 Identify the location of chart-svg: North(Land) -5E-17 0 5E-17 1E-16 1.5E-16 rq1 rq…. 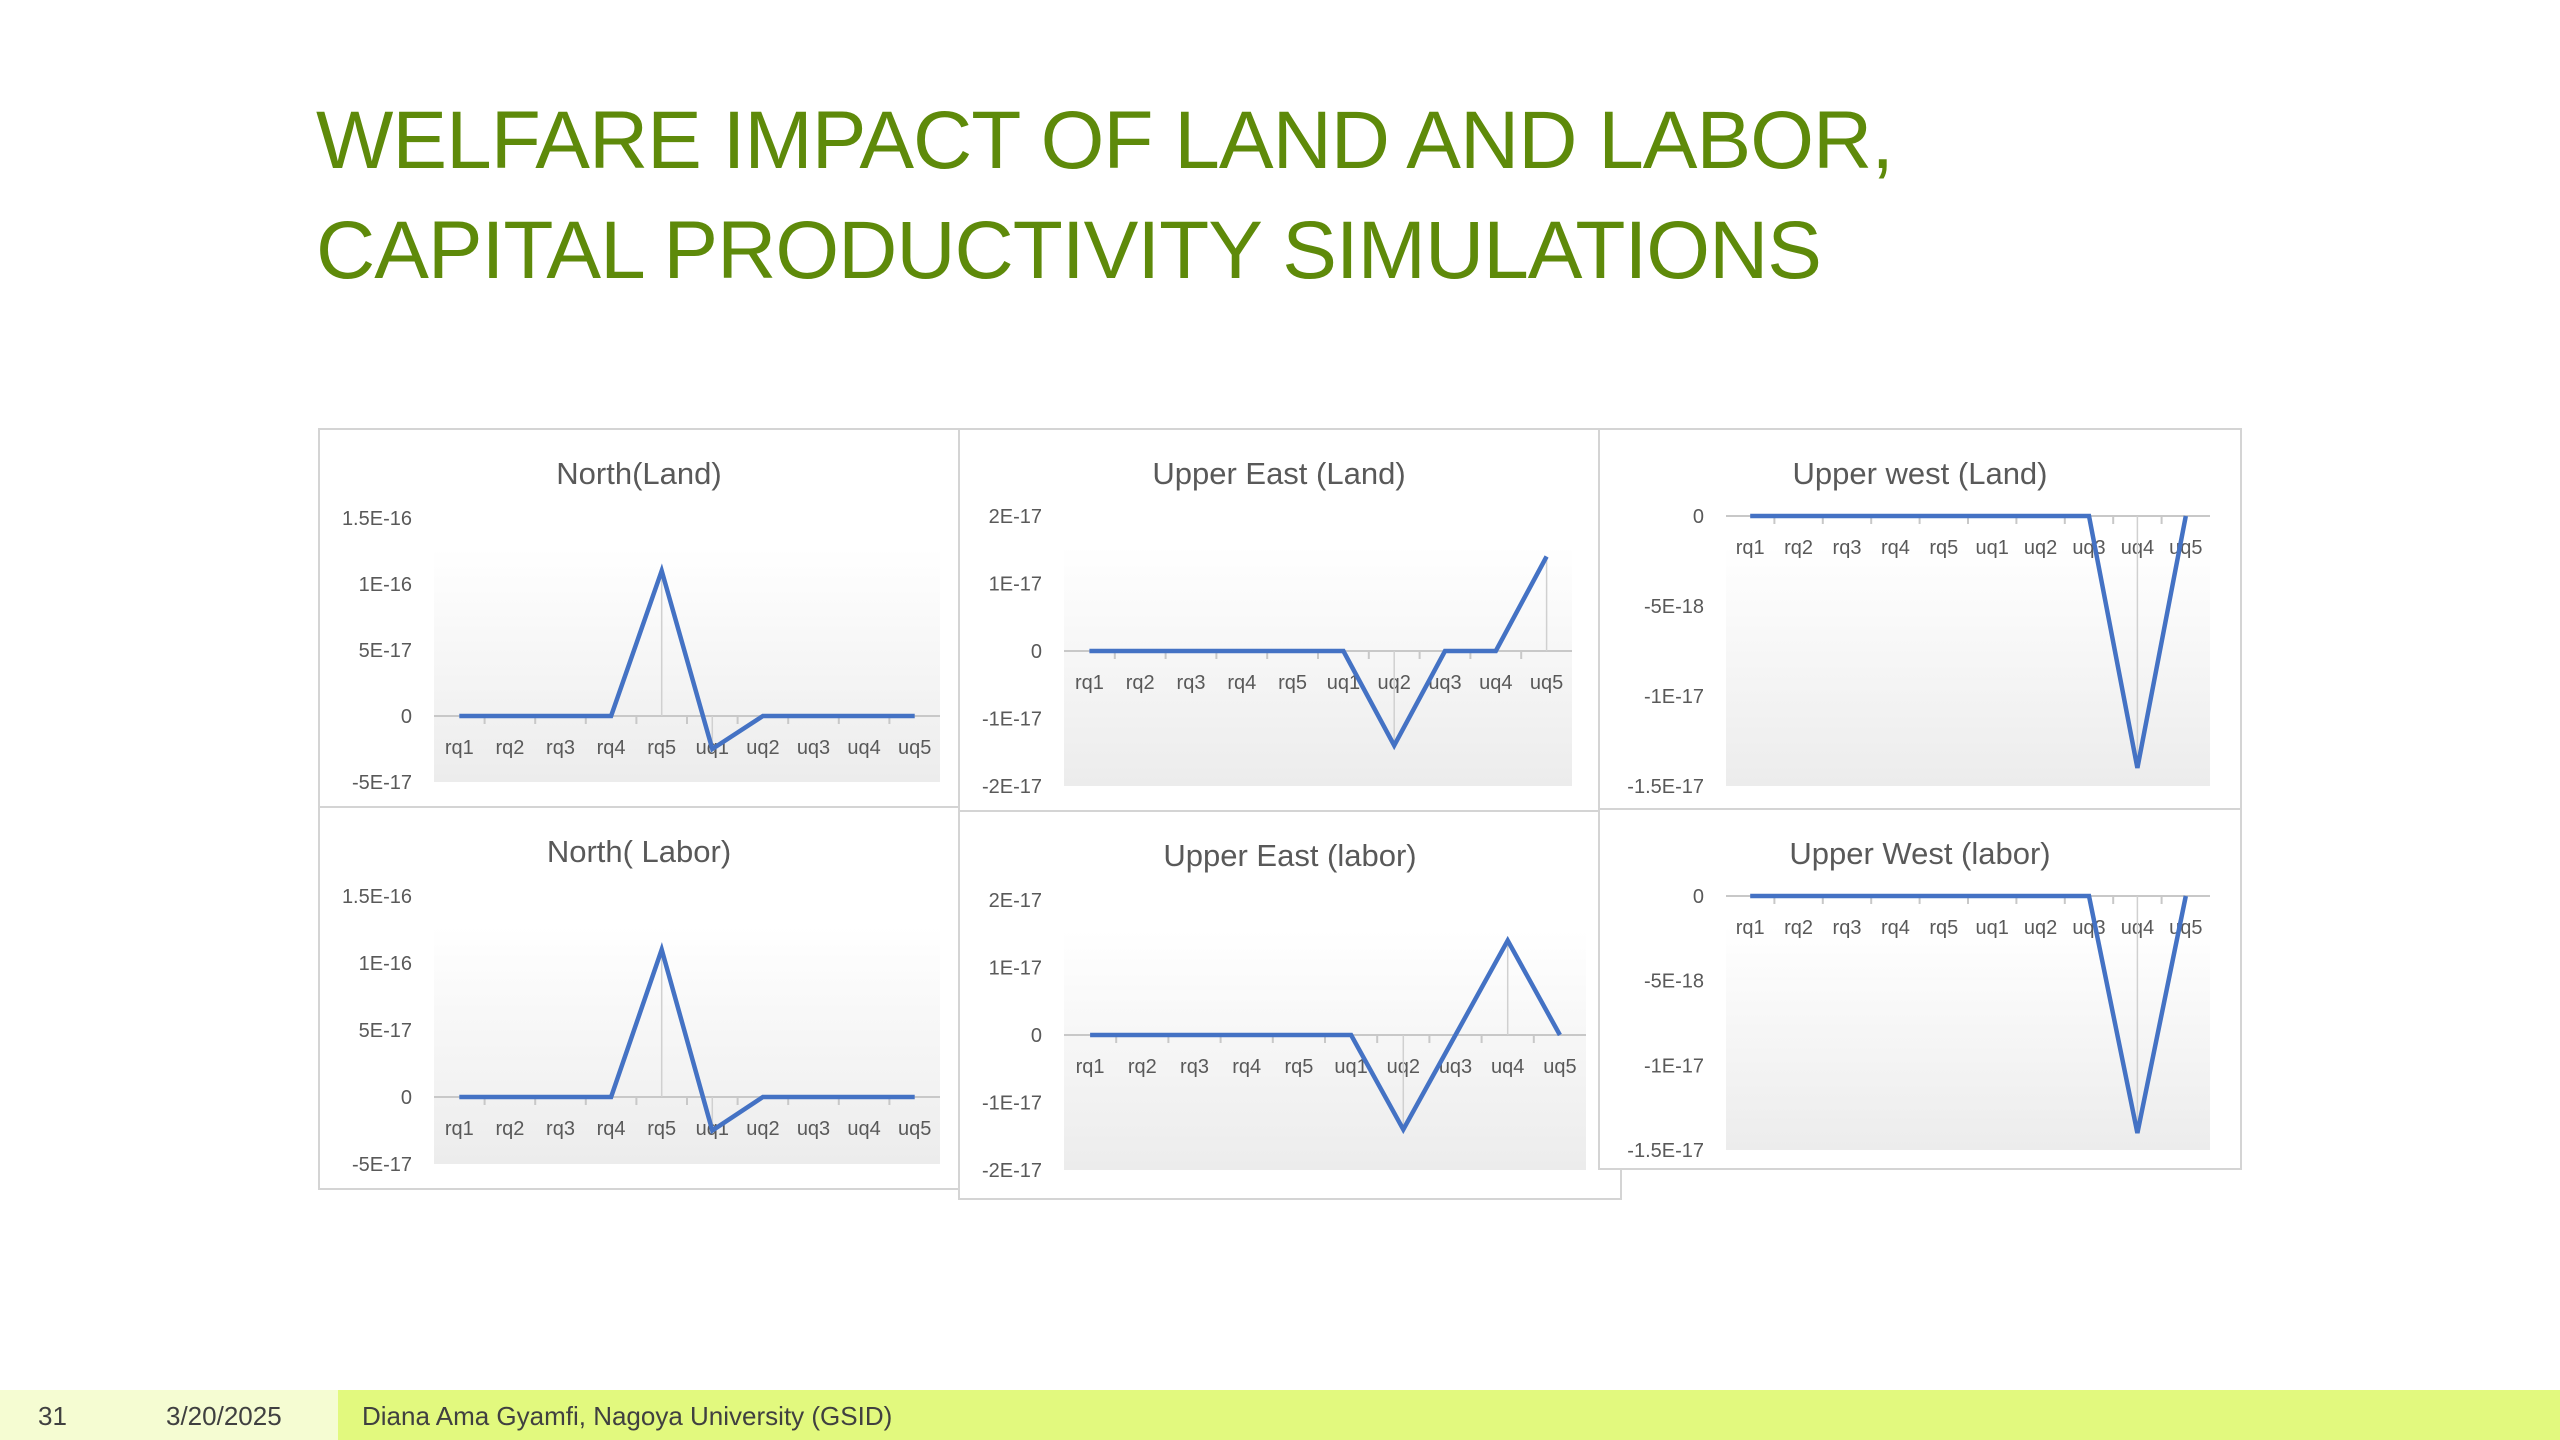
(641, 625).